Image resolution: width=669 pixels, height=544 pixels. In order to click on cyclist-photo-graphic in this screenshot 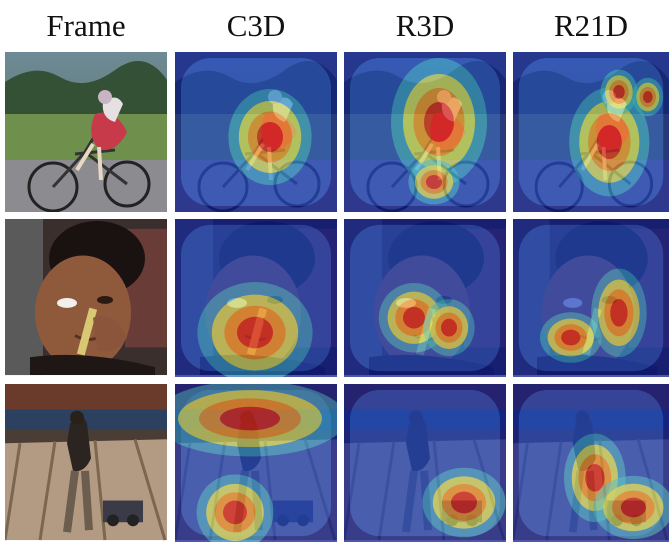, I will do `click(86, 132)`.